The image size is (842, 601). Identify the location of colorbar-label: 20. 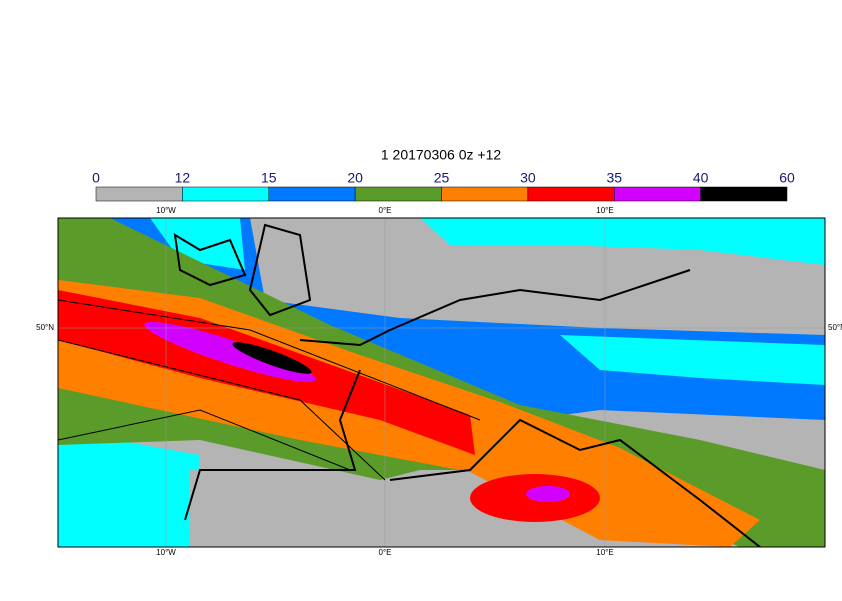
(355, 178).